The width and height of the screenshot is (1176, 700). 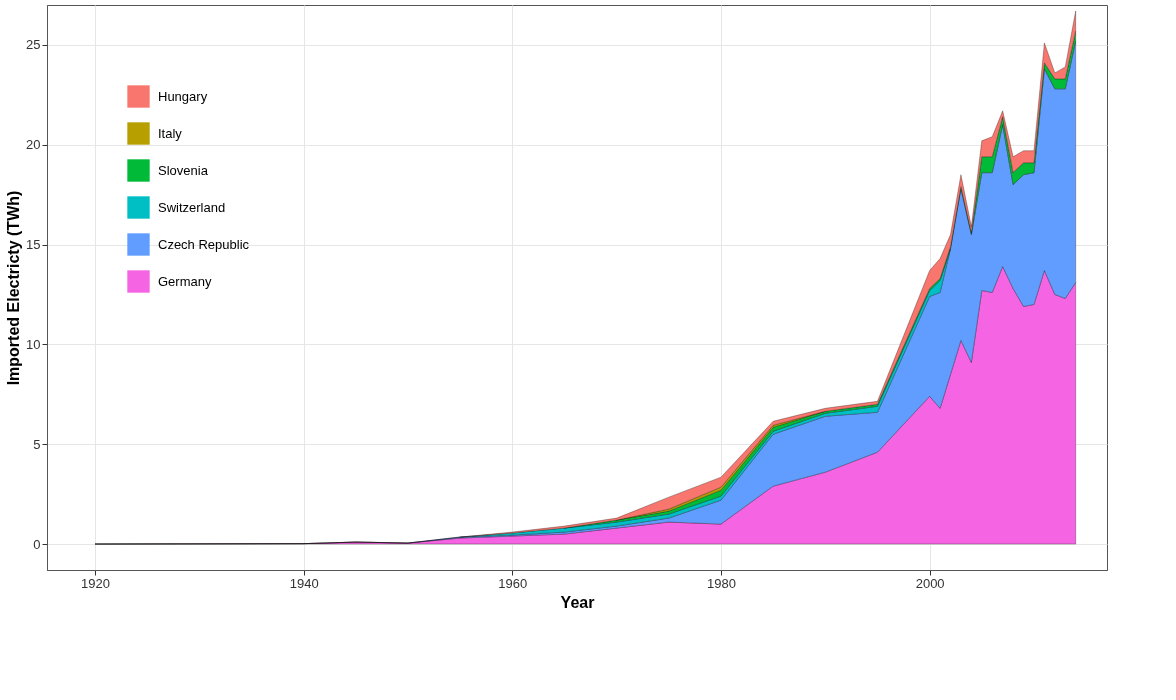 What do you see at coordinates (930, 583) in the screenshot?
I see `x-tick-label: 2000` at bounding box center [930, 583].